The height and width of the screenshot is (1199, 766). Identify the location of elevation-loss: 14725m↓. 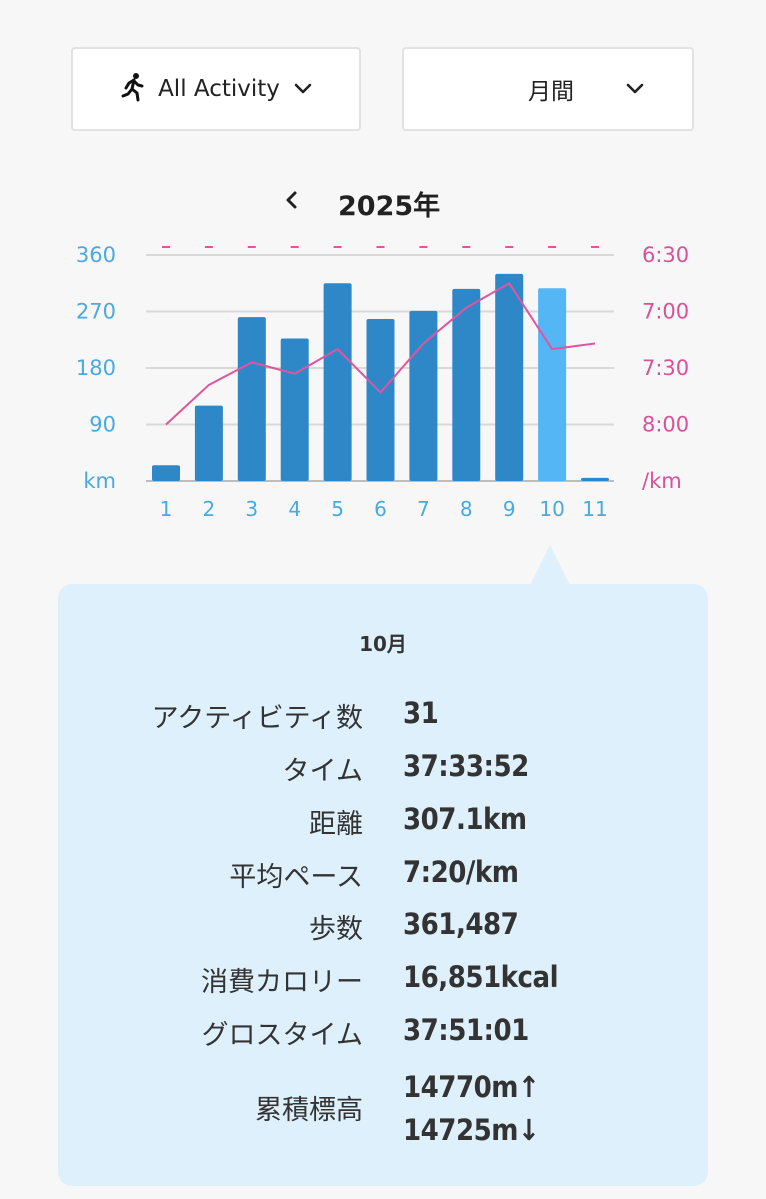
(471, 1130).